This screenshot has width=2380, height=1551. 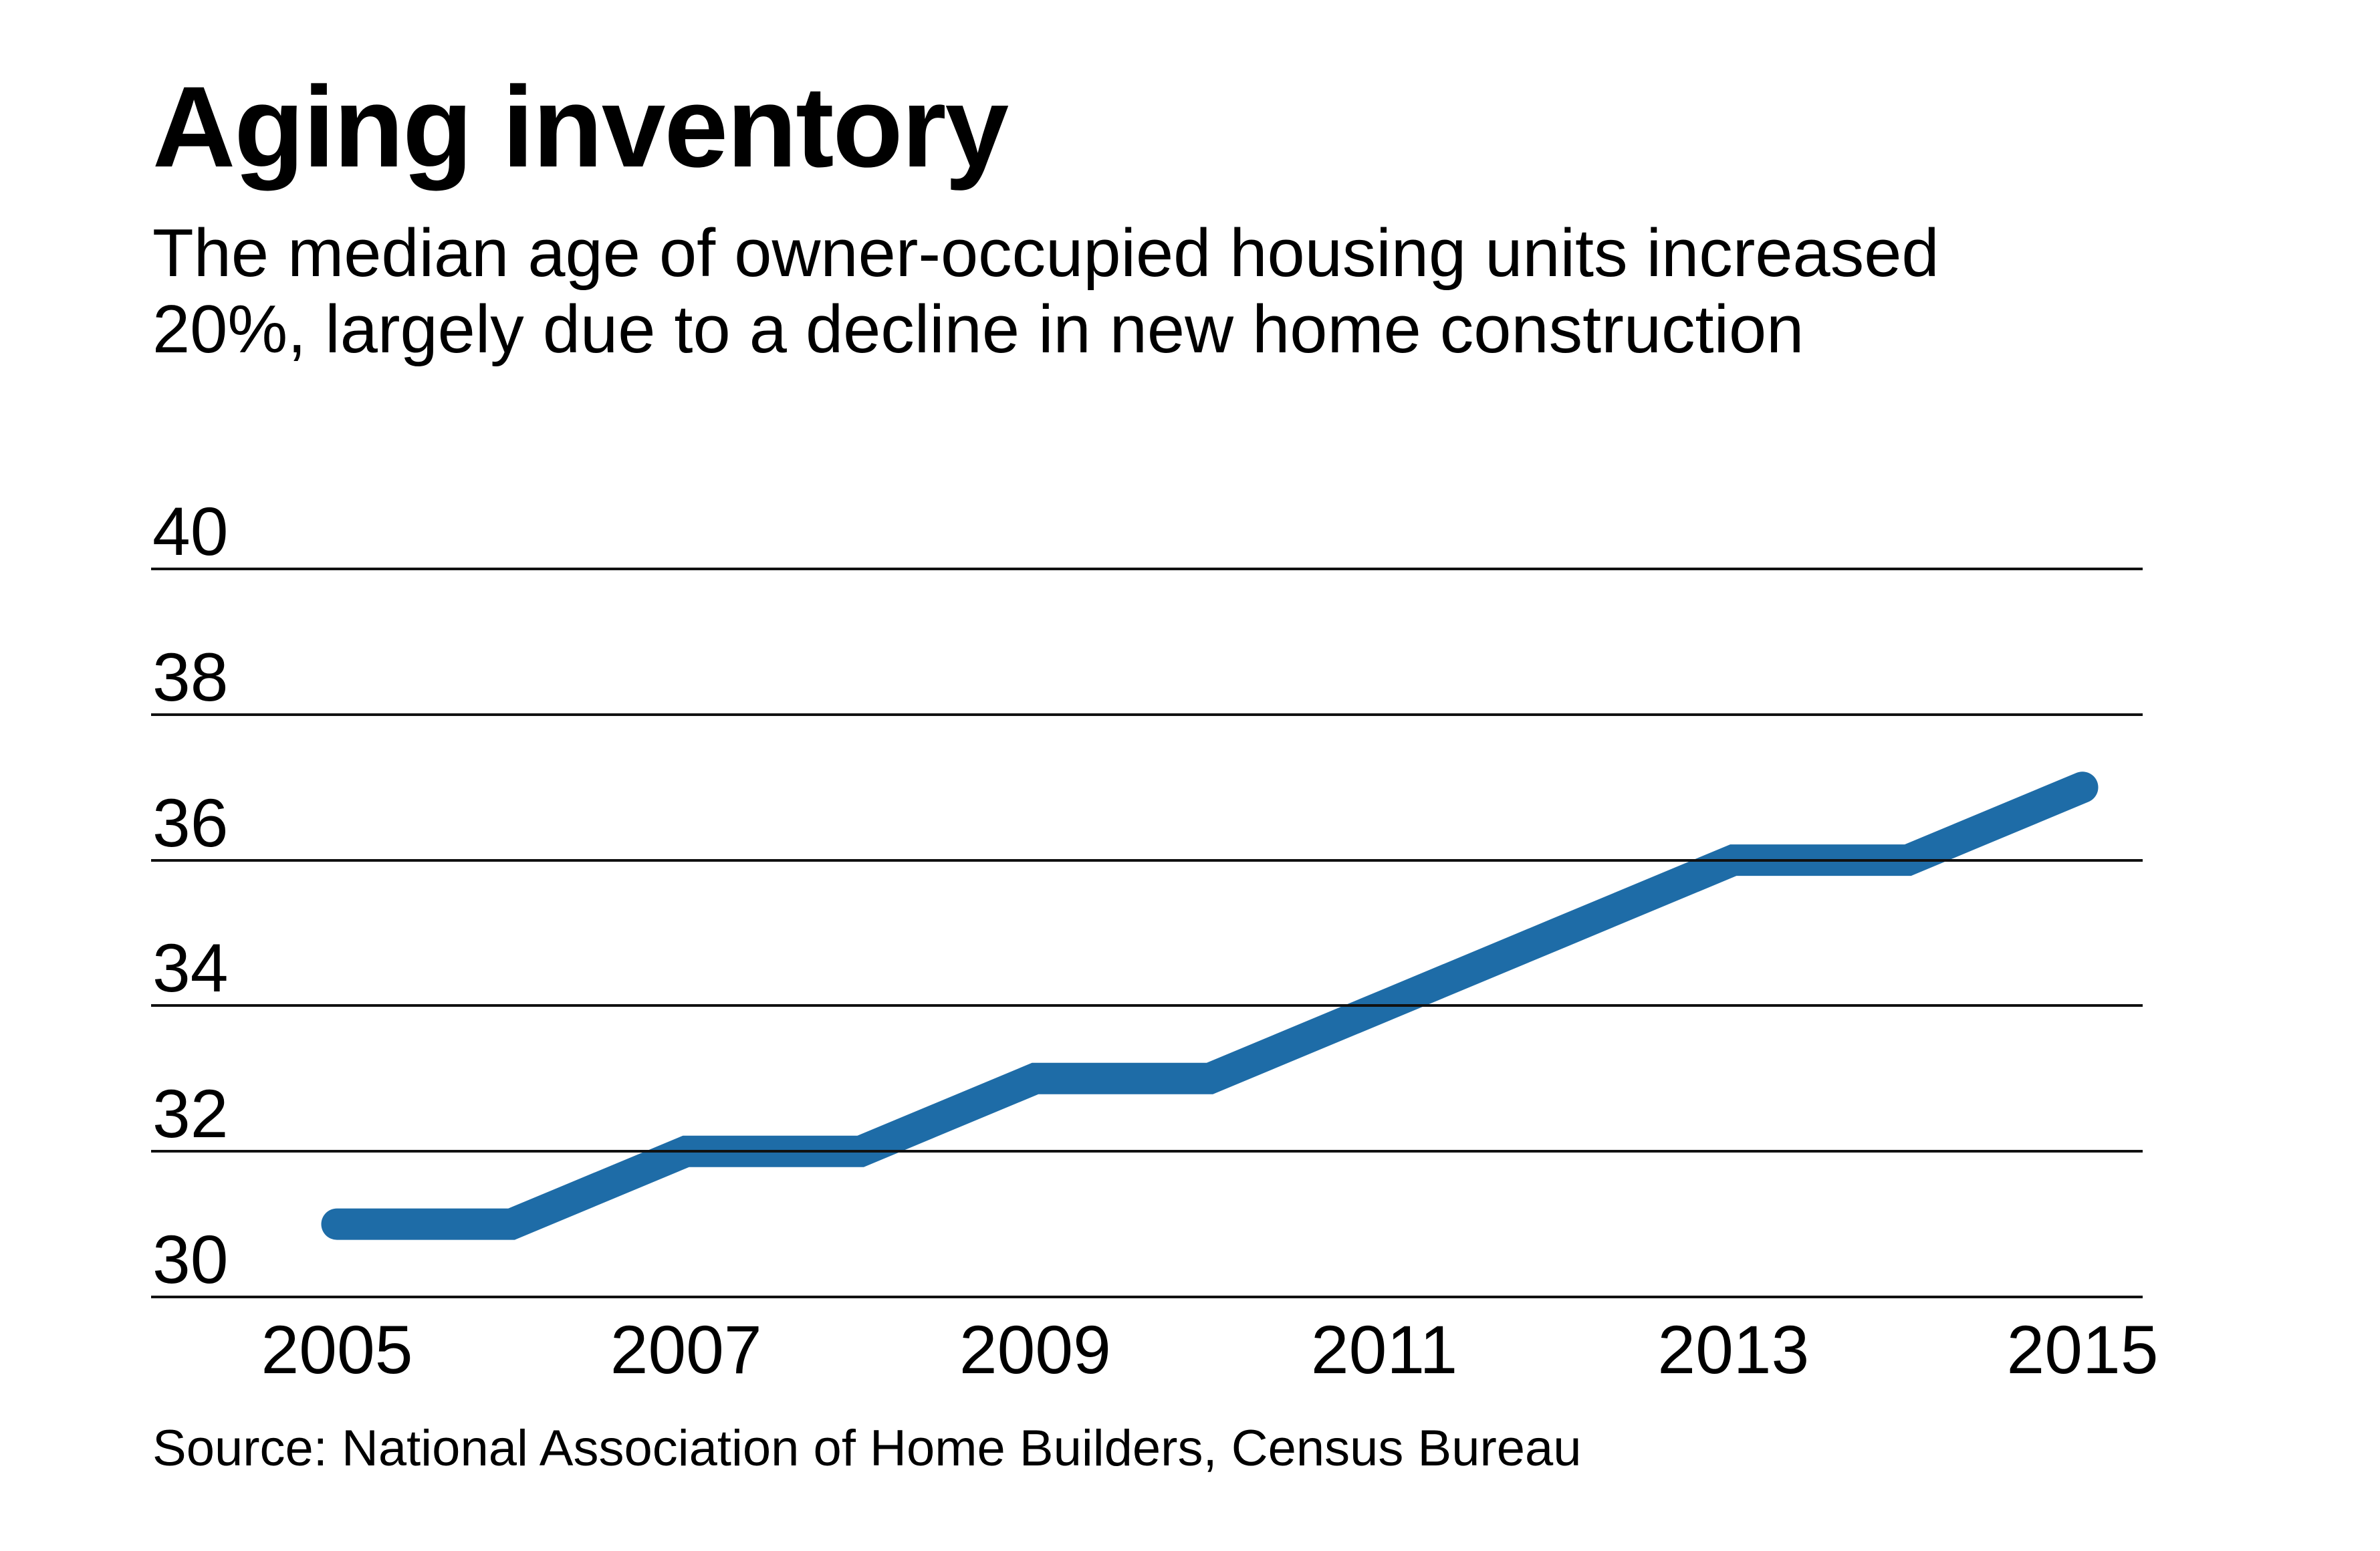 I want to click on y-axis-label-36: 36, so click(x=190, y=822).